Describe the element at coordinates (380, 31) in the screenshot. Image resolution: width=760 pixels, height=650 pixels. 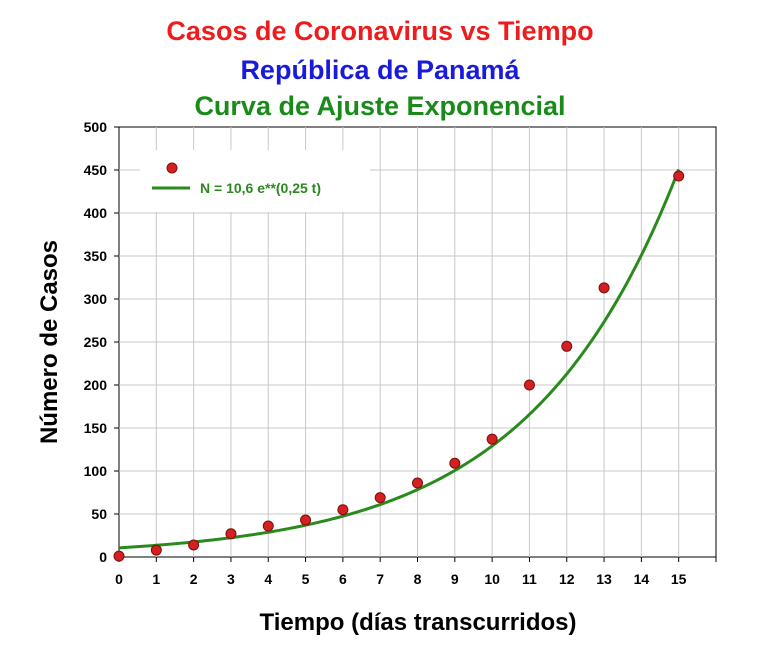
I see `chart-title: Casos de Coronavirus vs Tiempo` at that location.